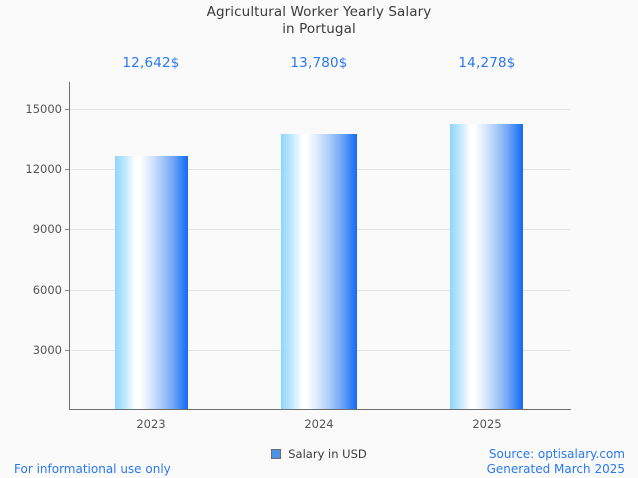 The width and height of the screenshot is (638, 478). What do you see at coordinates (327, 454) in the screenshot?
I see `legend-label-salary-in-usd: Salary in USD` at bounding box center [327, 454].